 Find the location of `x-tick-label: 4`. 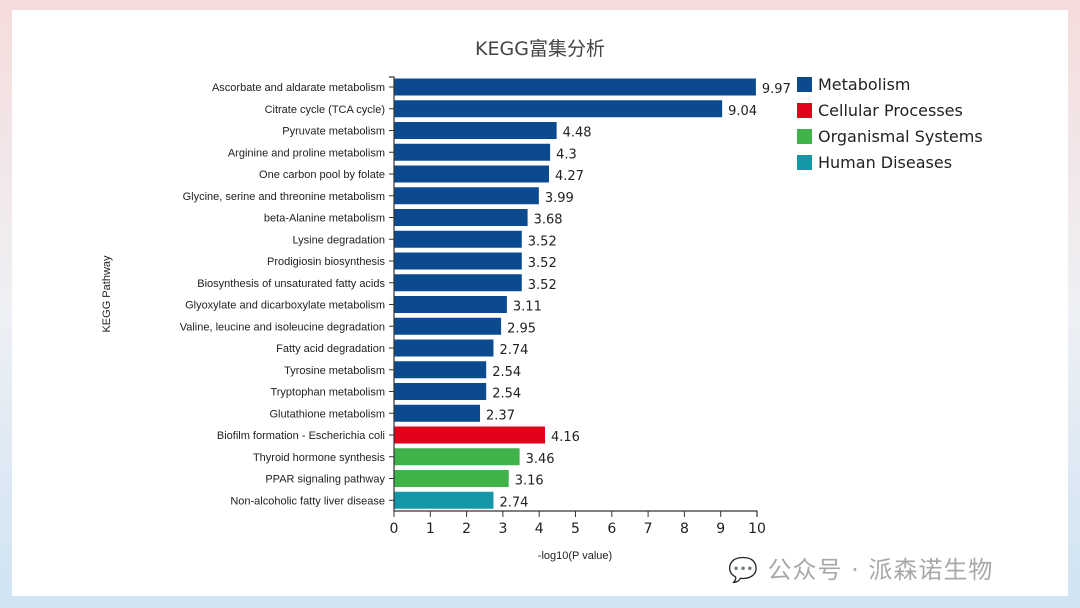

x-tick-label: 4 is located at coordinates (539, 529).